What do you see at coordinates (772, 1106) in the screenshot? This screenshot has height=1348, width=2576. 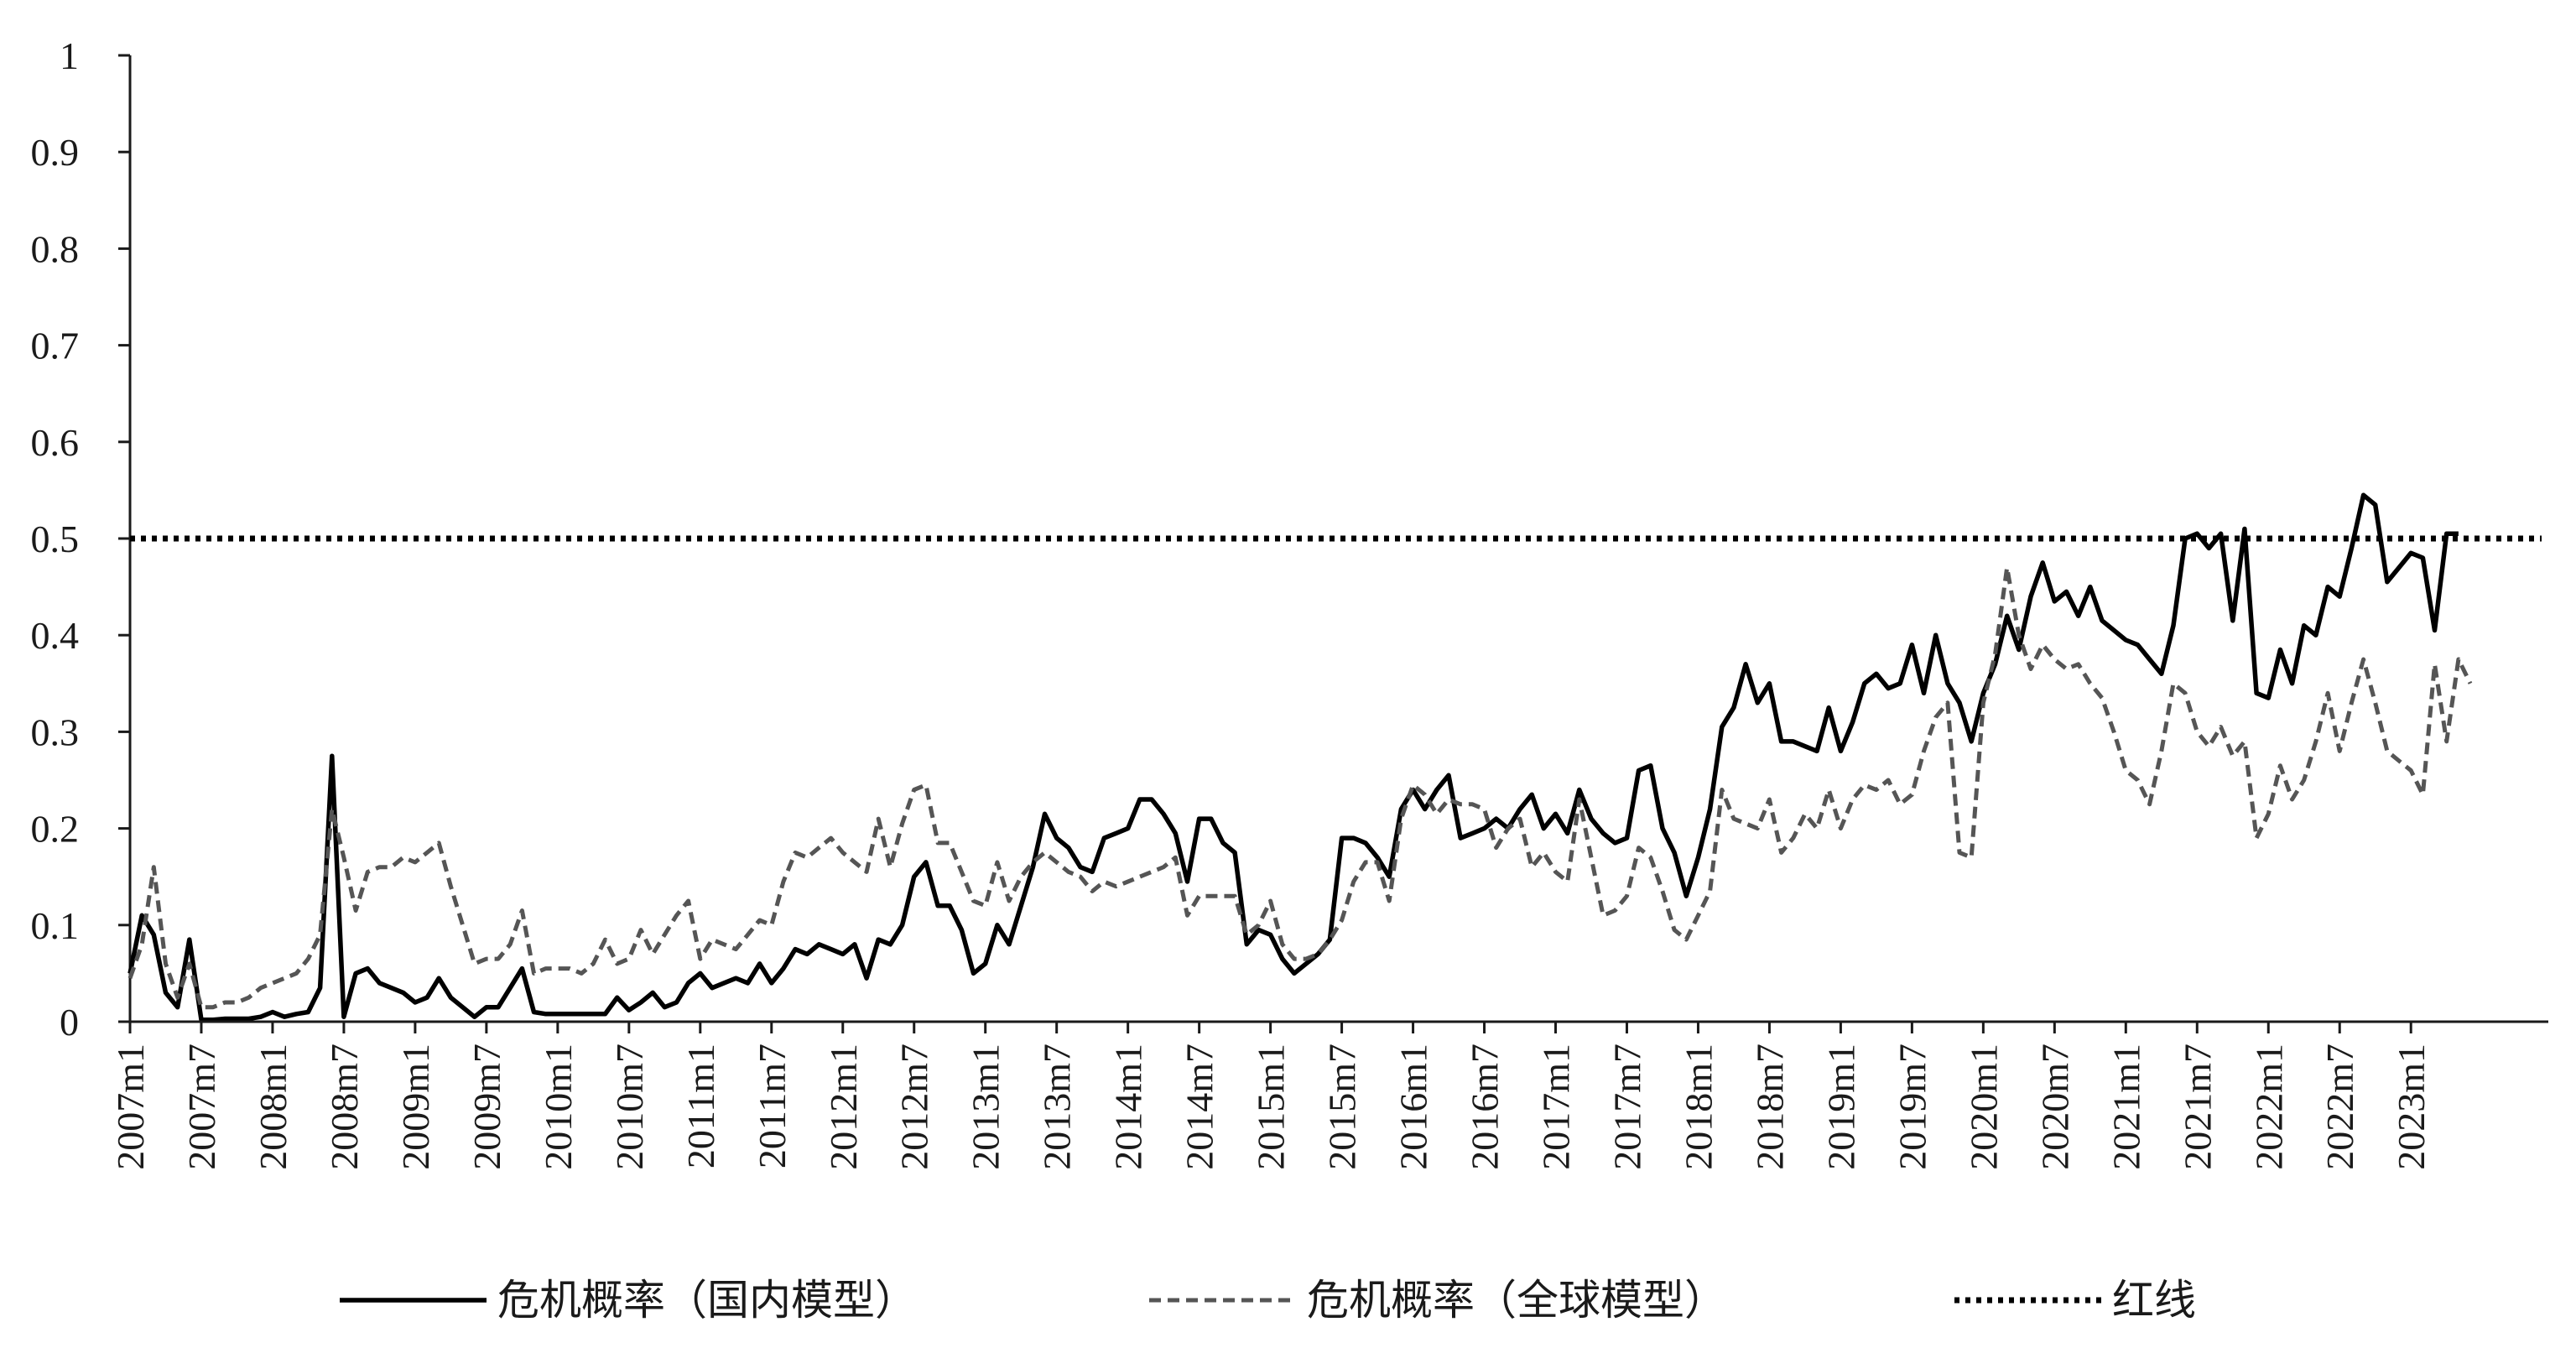 I see `x-tick-label: 2011m7` at bounding box center [772, 1106].